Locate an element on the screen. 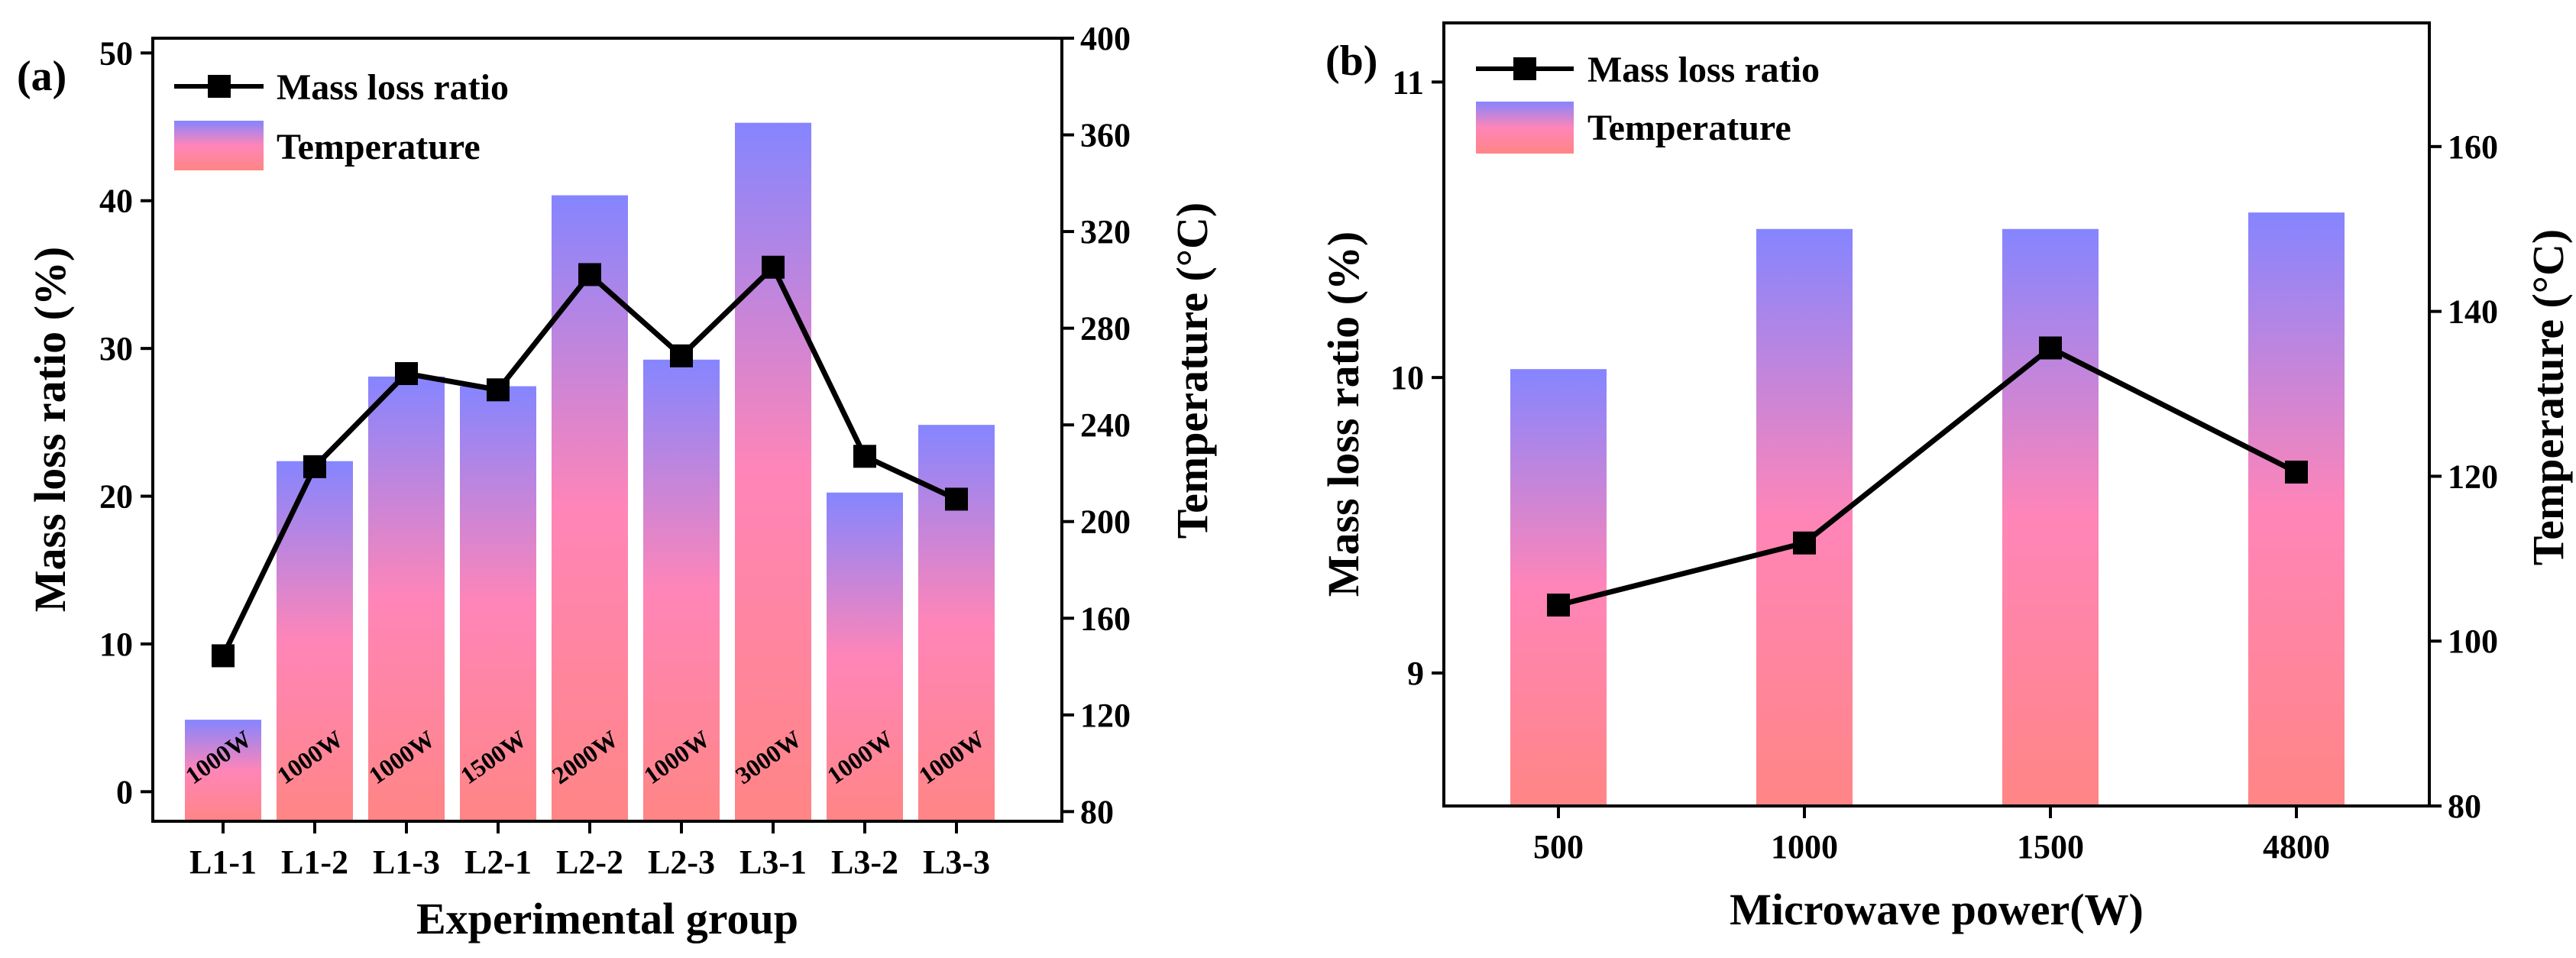  panel-b-right-axis: 80 100 120 140 160 is located at coordinates (2463, 476).